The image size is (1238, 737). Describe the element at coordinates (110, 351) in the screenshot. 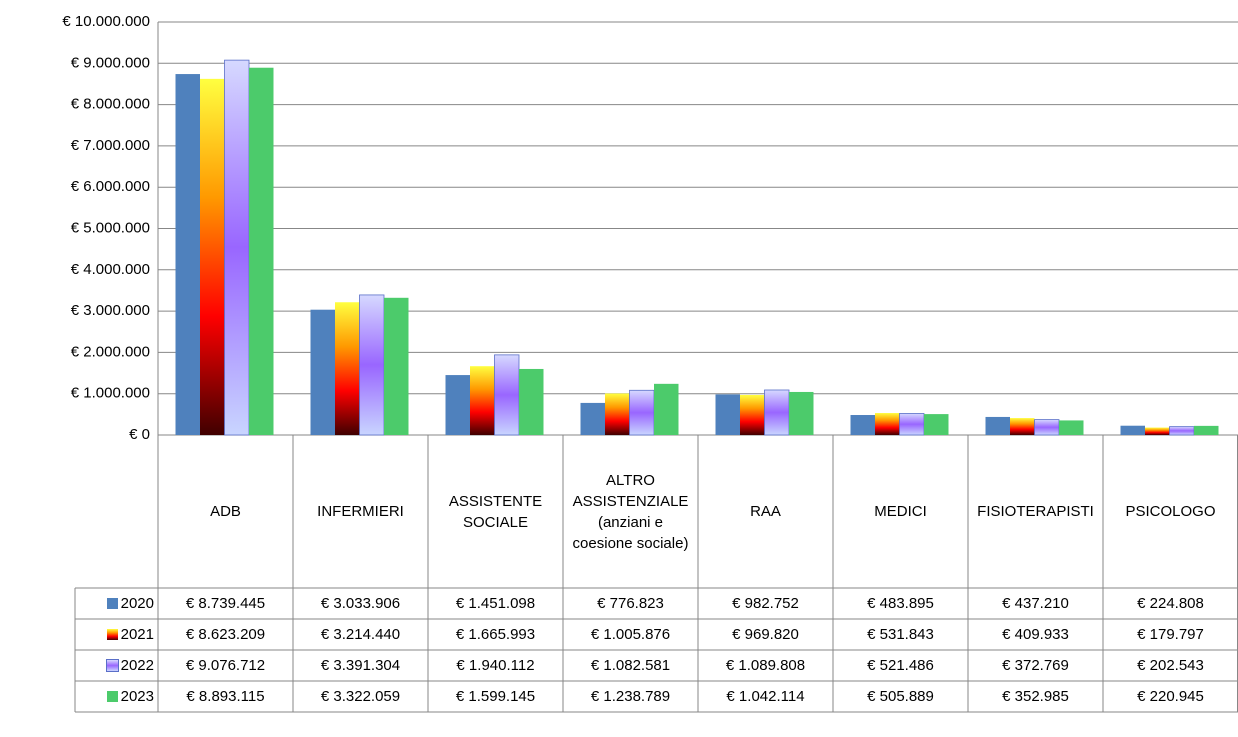

I see `y-tick-label: € 2.000.000` at that location.